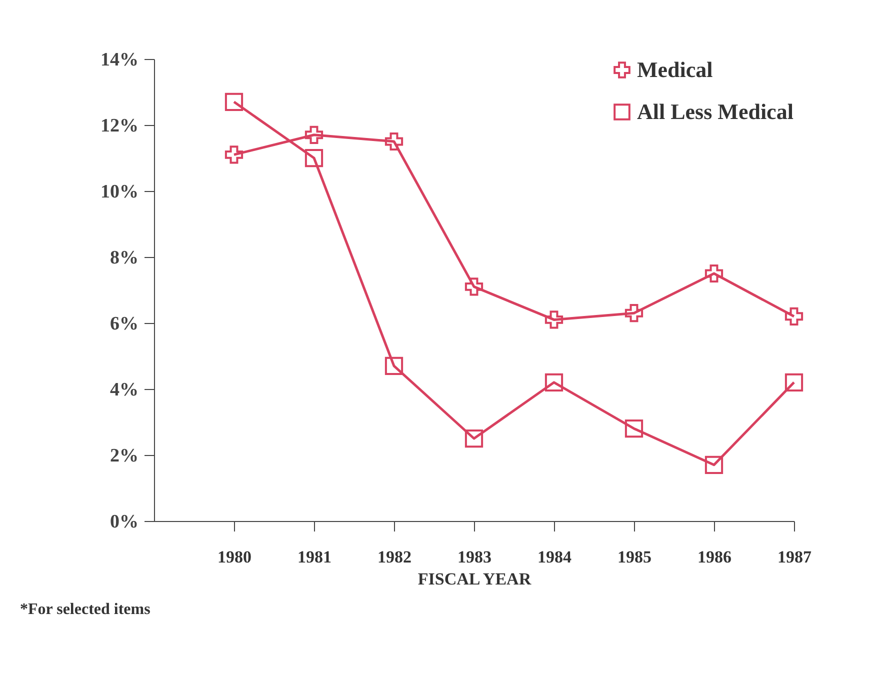 This screenshot has width=882, height=676. Describe the element at coordinates (635, 557) in the screenshot. I see `x-tick-label: 1985` at that location.